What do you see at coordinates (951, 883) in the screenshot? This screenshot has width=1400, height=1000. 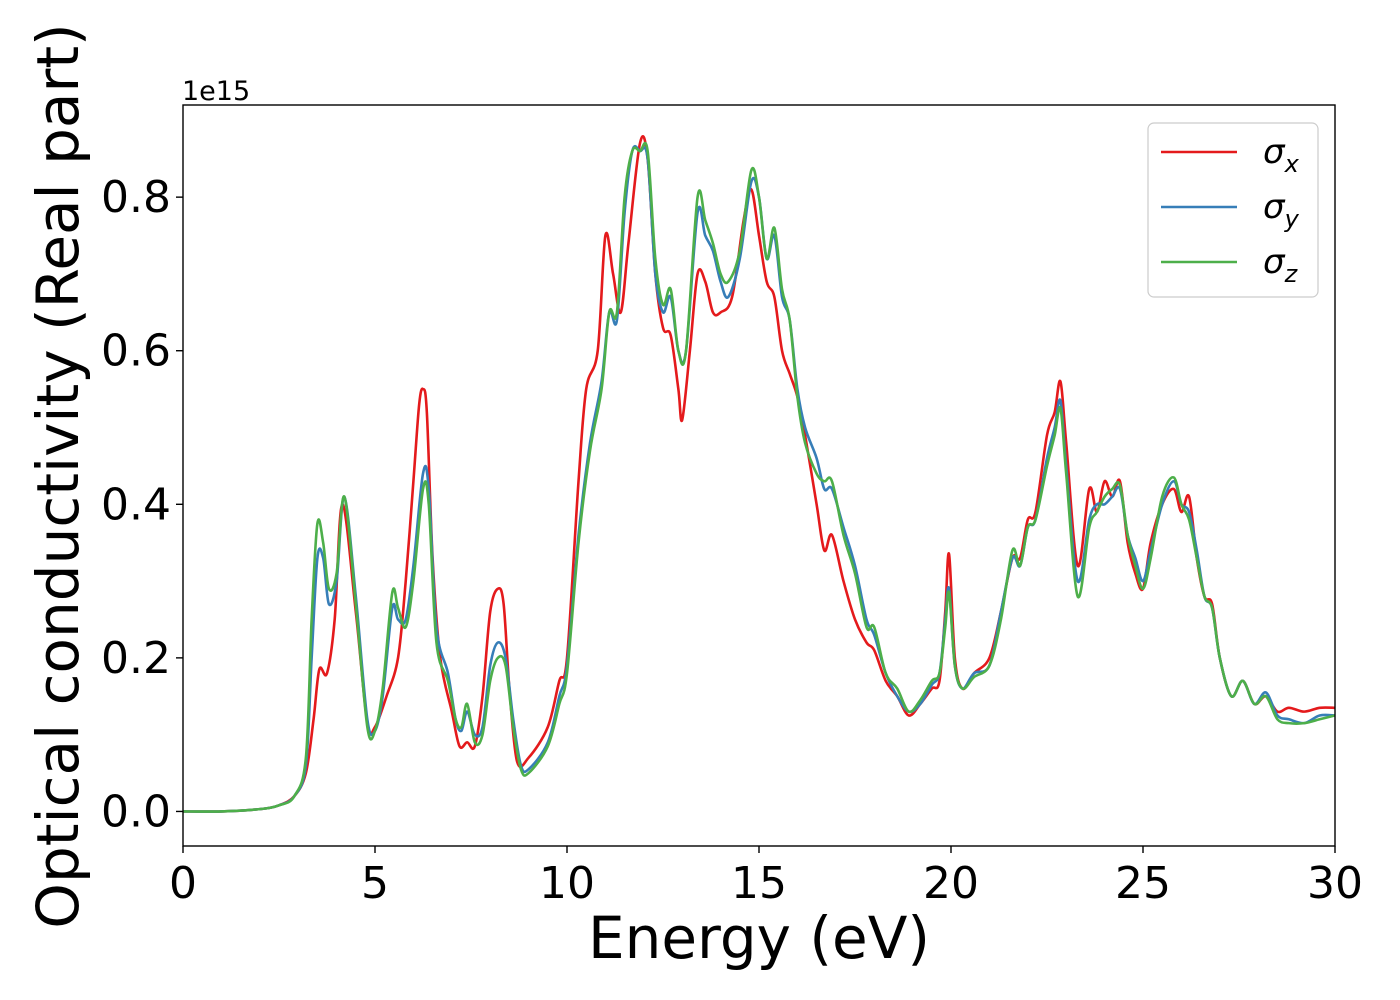 I see `x-tick-label: 20` at bounding box center [951, 883].